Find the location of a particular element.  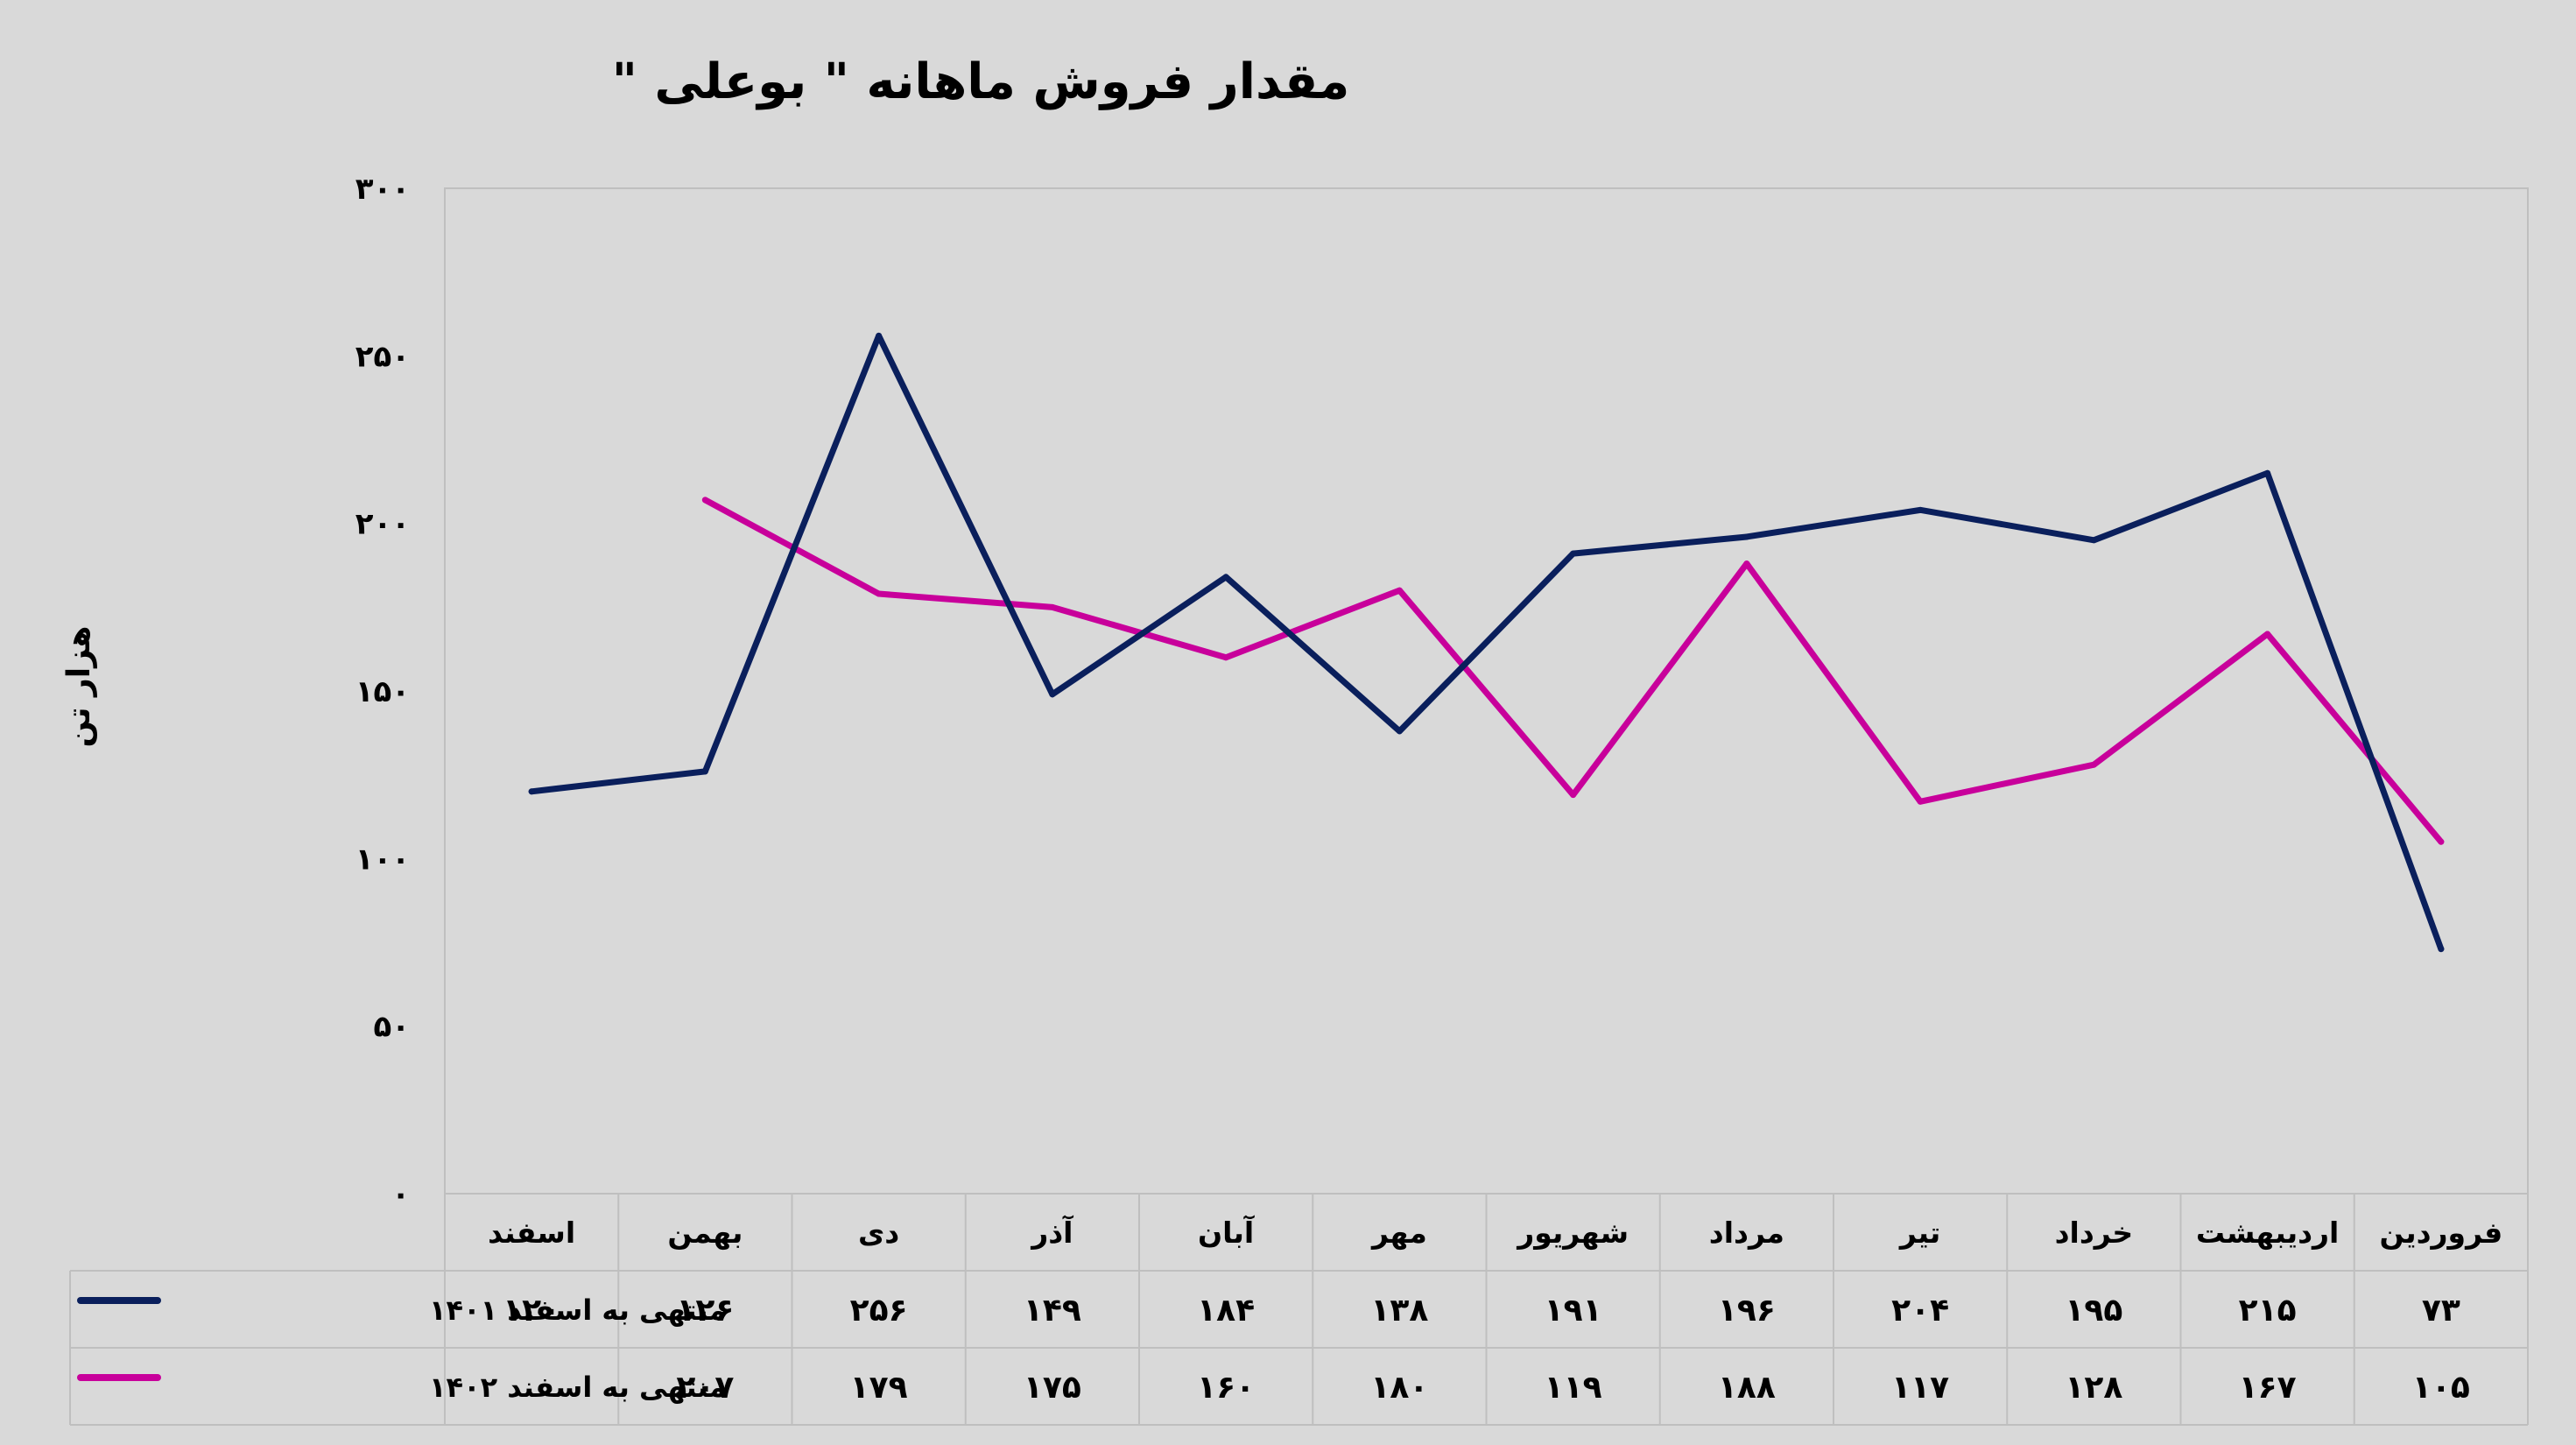

category-label: اسفند is located at coordinates (531, 1233).